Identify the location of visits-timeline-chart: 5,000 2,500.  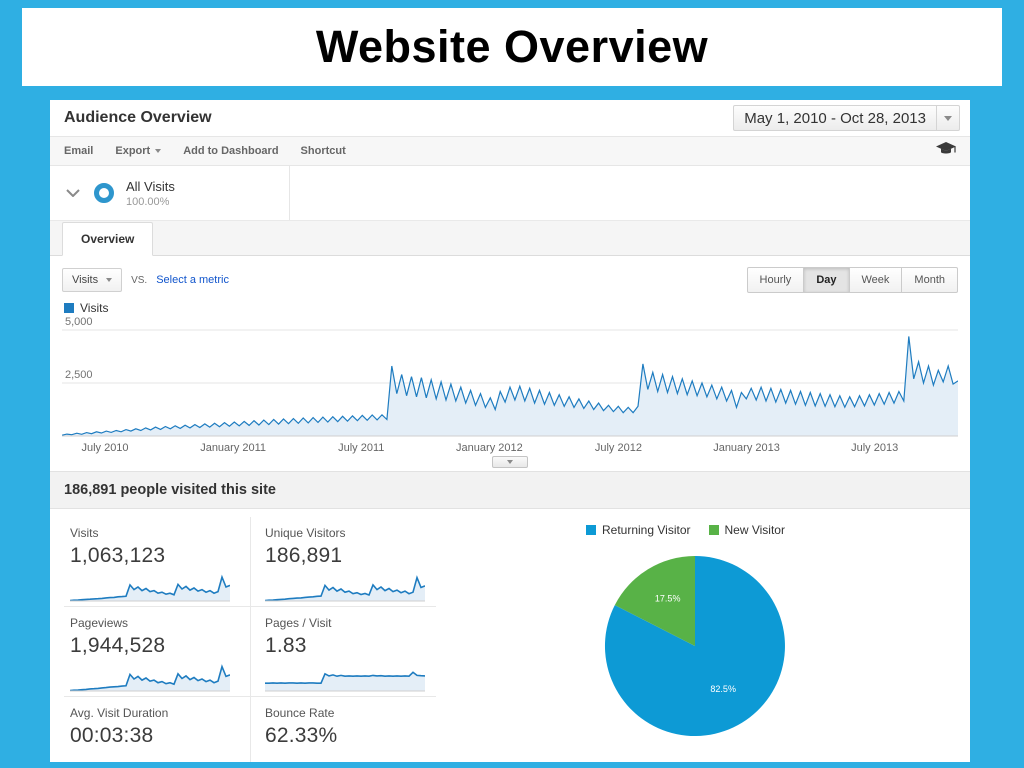
(510, 377).